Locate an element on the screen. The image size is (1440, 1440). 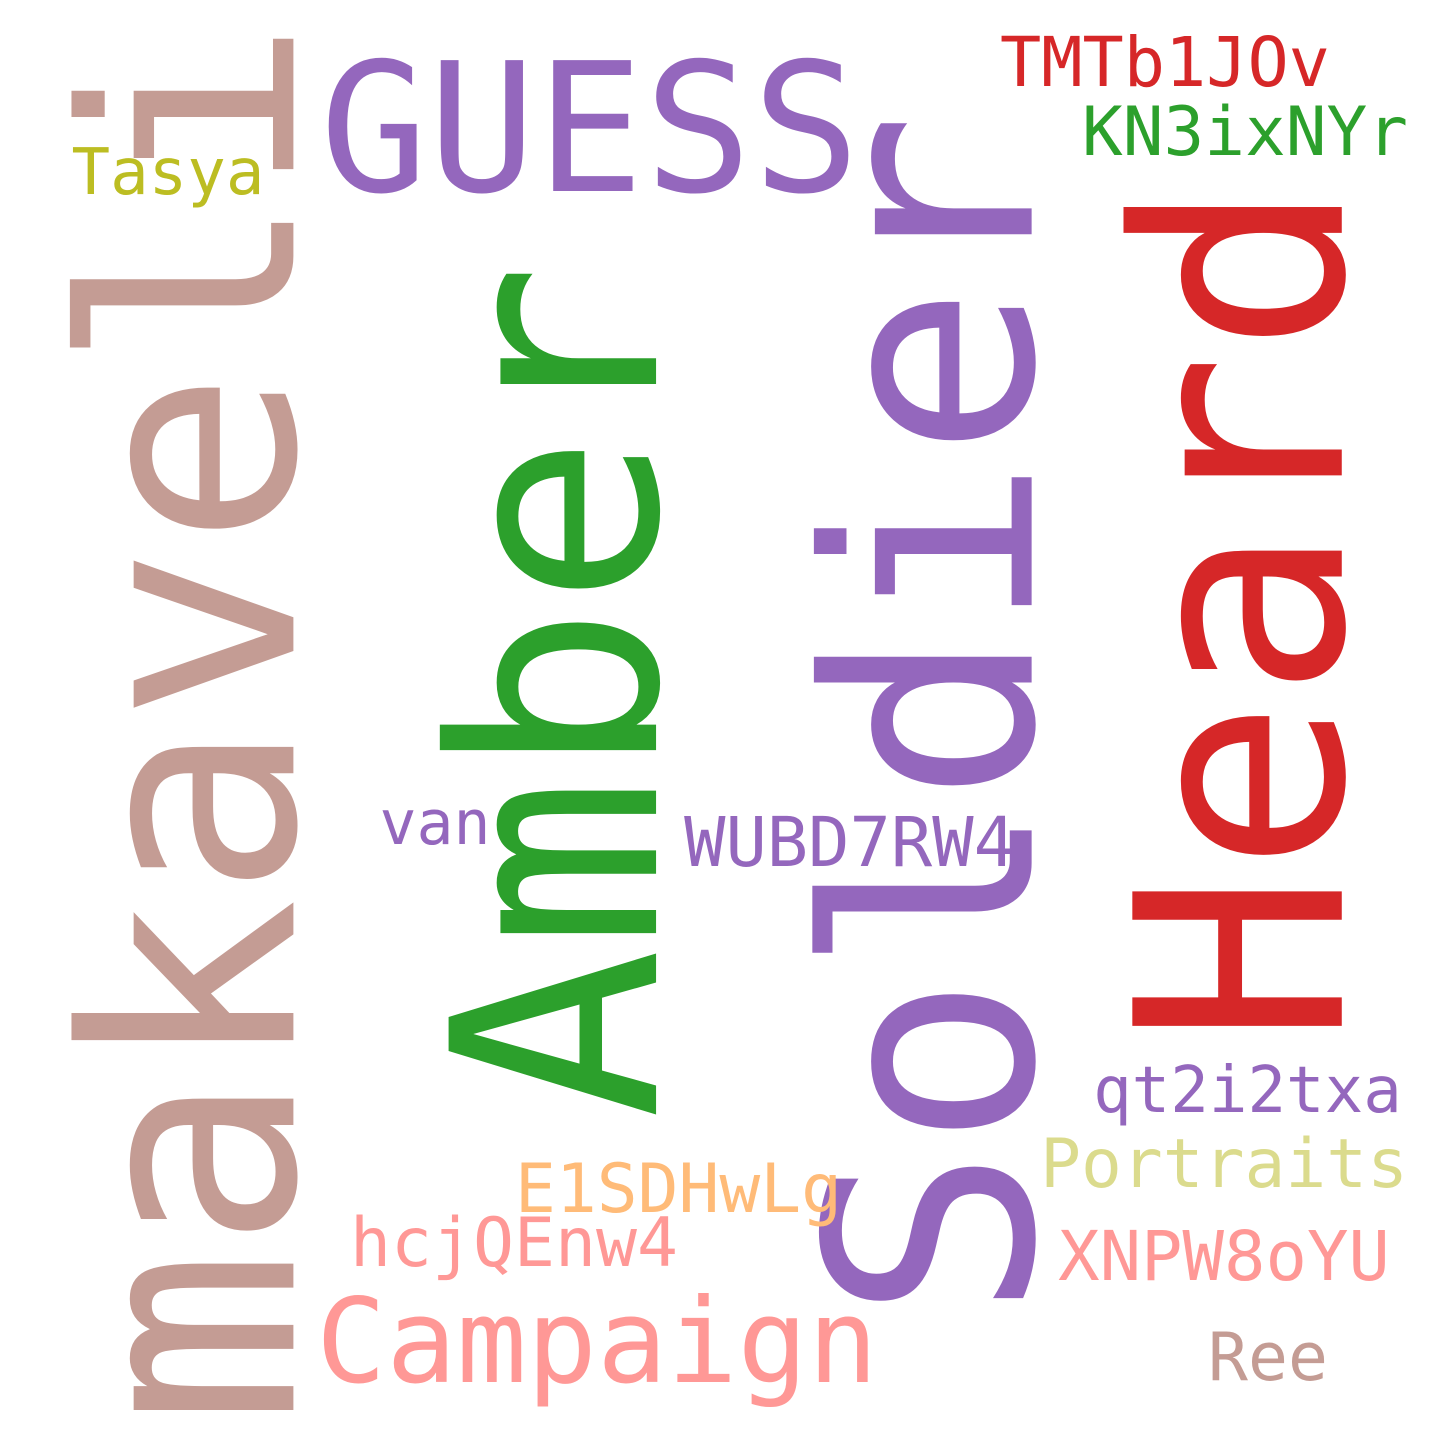
word-campaign: Campaign is located at coordinates (597, 1342).